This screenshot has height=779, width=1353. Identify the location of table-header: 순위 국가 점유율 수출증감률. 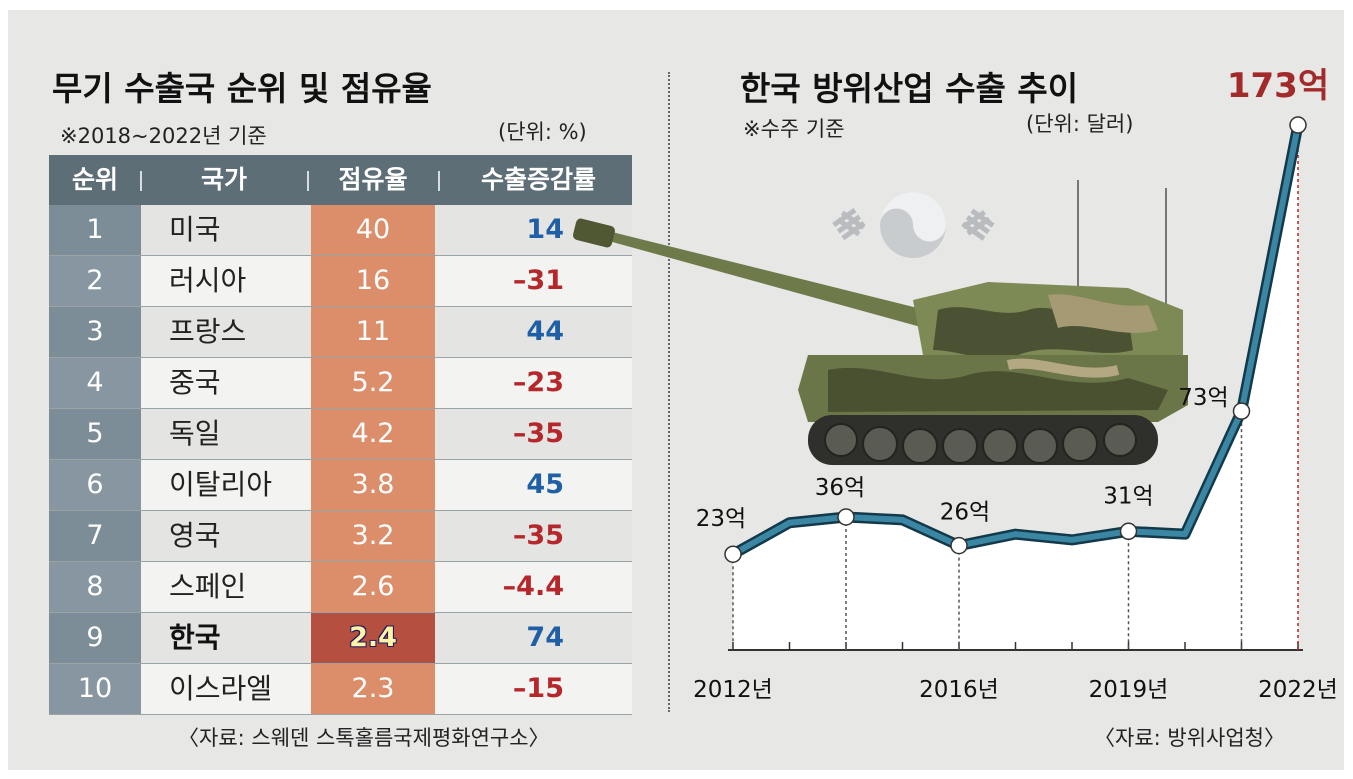
(340, 180).